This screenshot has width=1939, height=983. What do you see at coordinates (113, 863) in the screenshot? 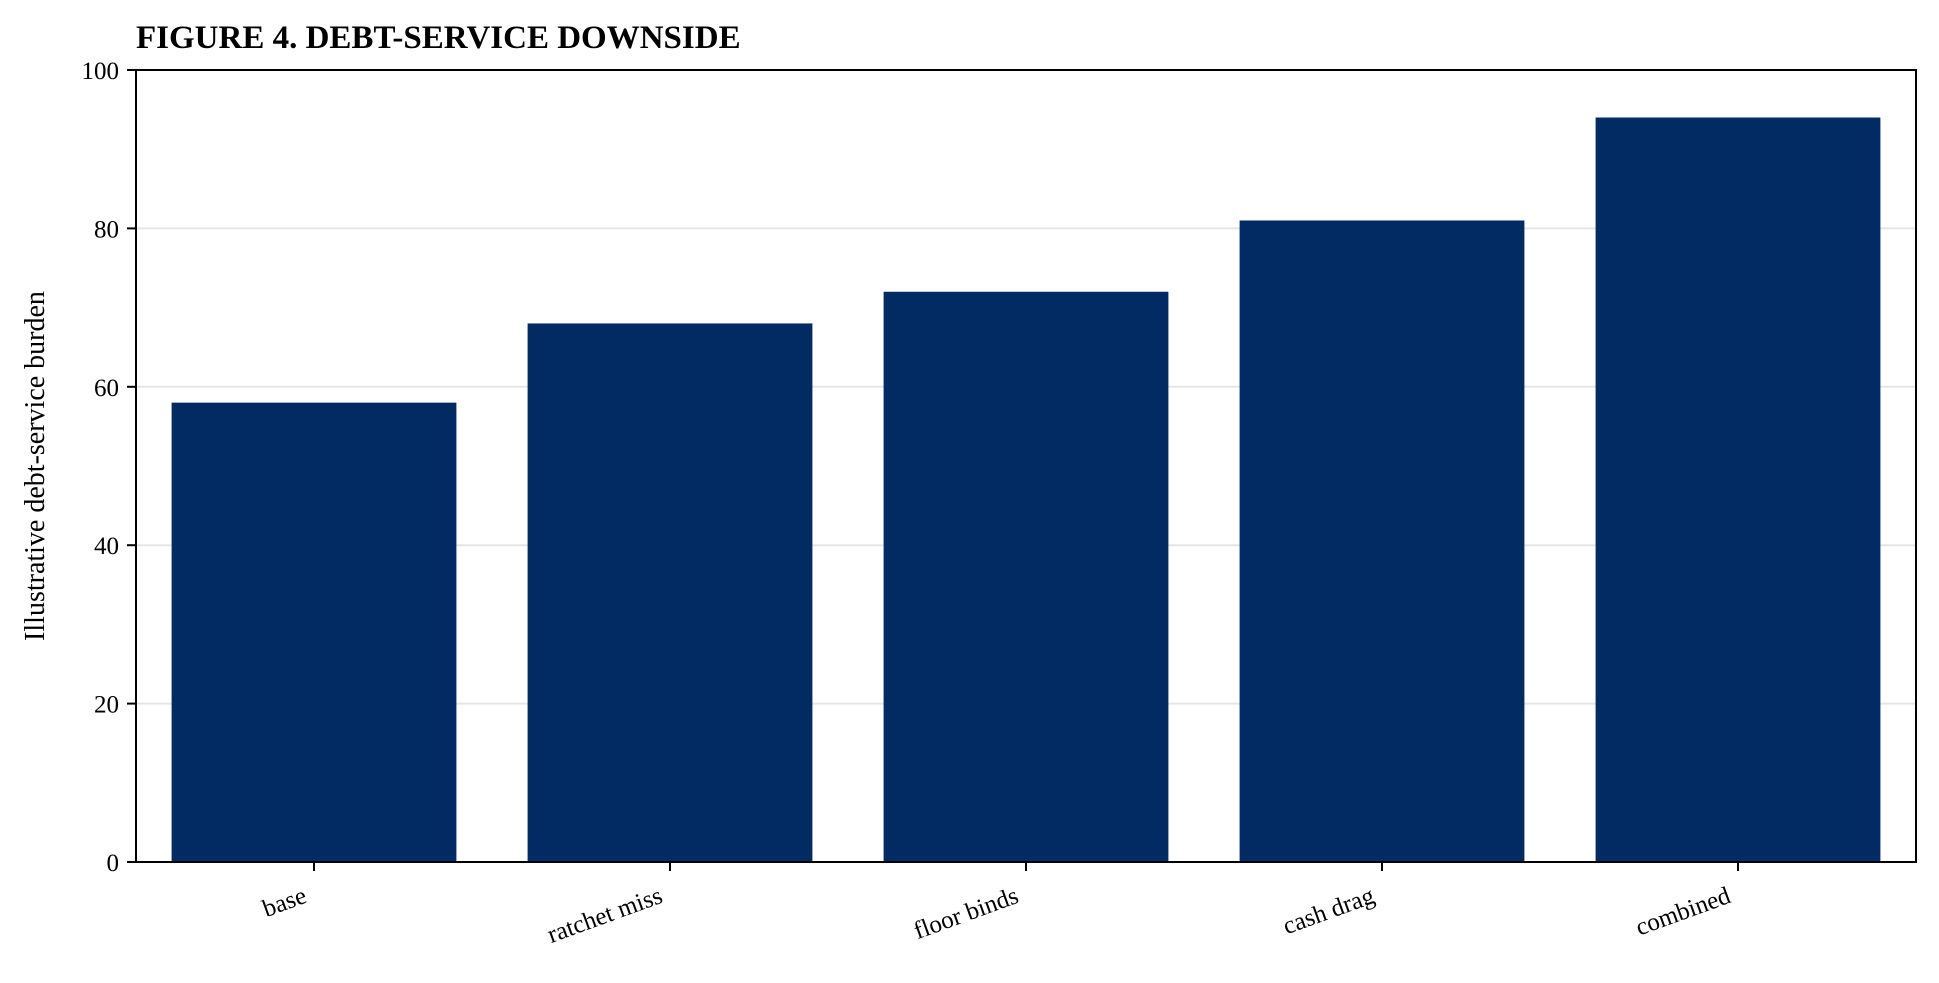
I see `y-tick-label: 0` at bounding box center [113, 863].